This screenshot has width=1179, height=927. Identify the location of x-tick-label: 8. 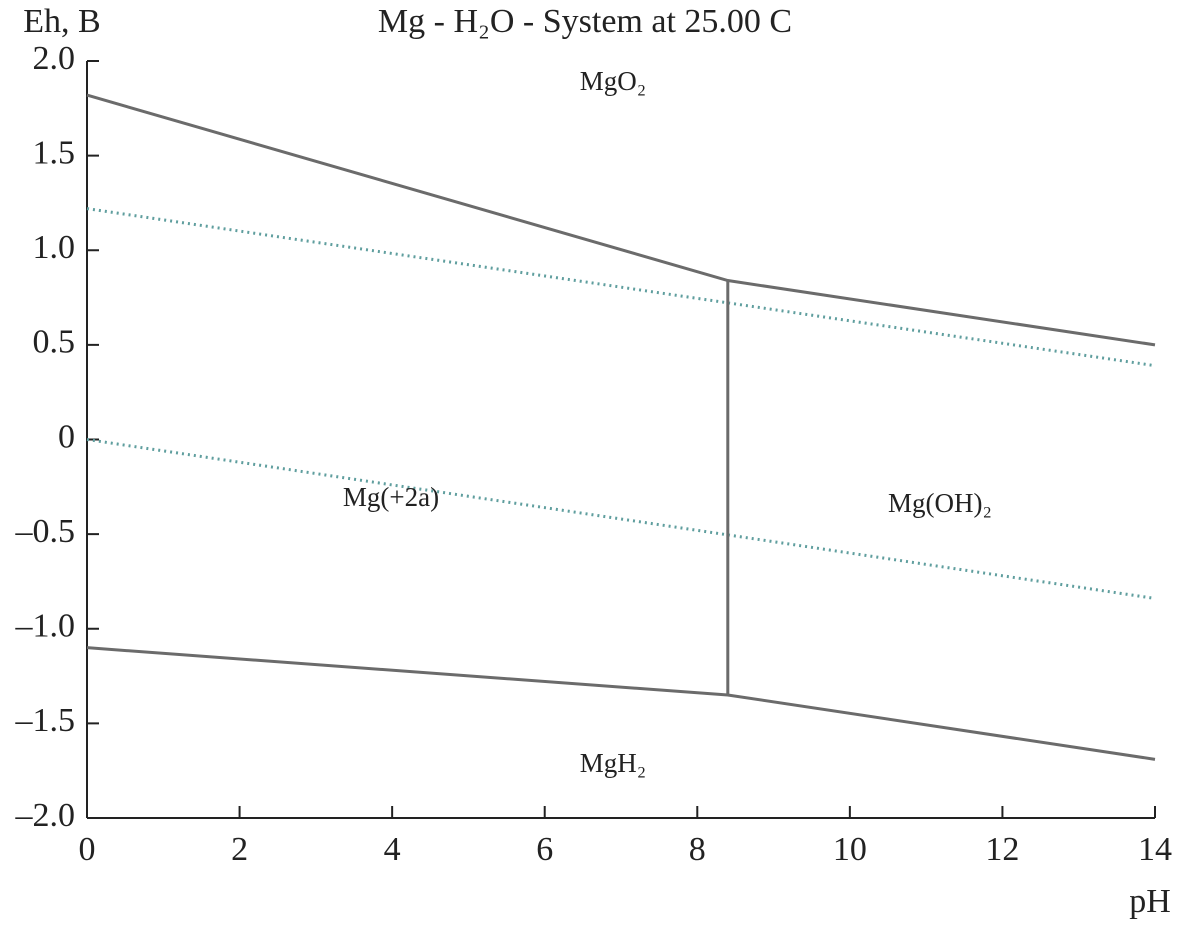
(697, 849).